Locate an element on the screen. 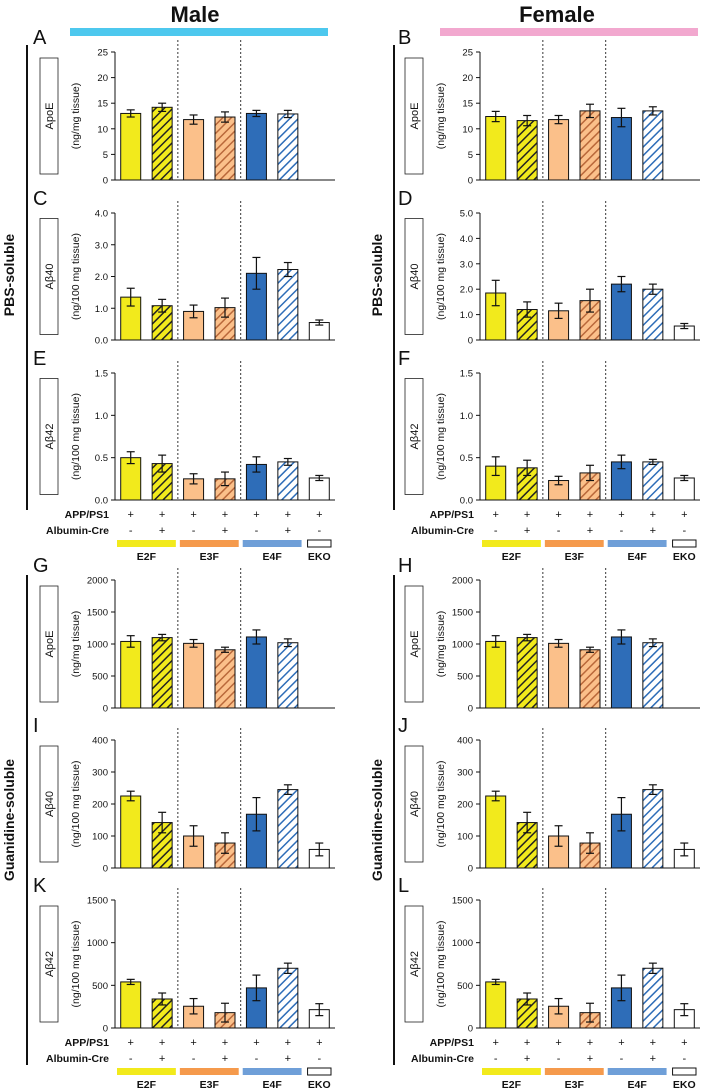  y-tick-label: 1.0 is located at coordinates (466, 416).